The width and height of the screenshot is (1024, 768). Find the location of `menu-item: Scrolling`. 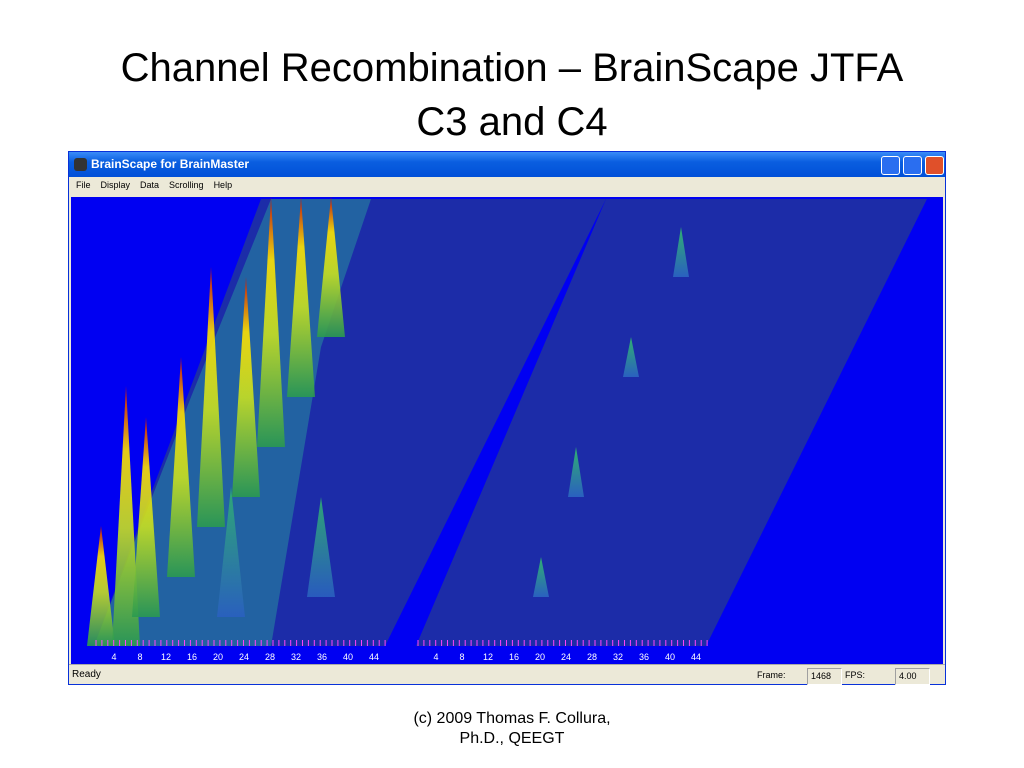

menu-item: Scrolling is located at coordinates (186, 185).